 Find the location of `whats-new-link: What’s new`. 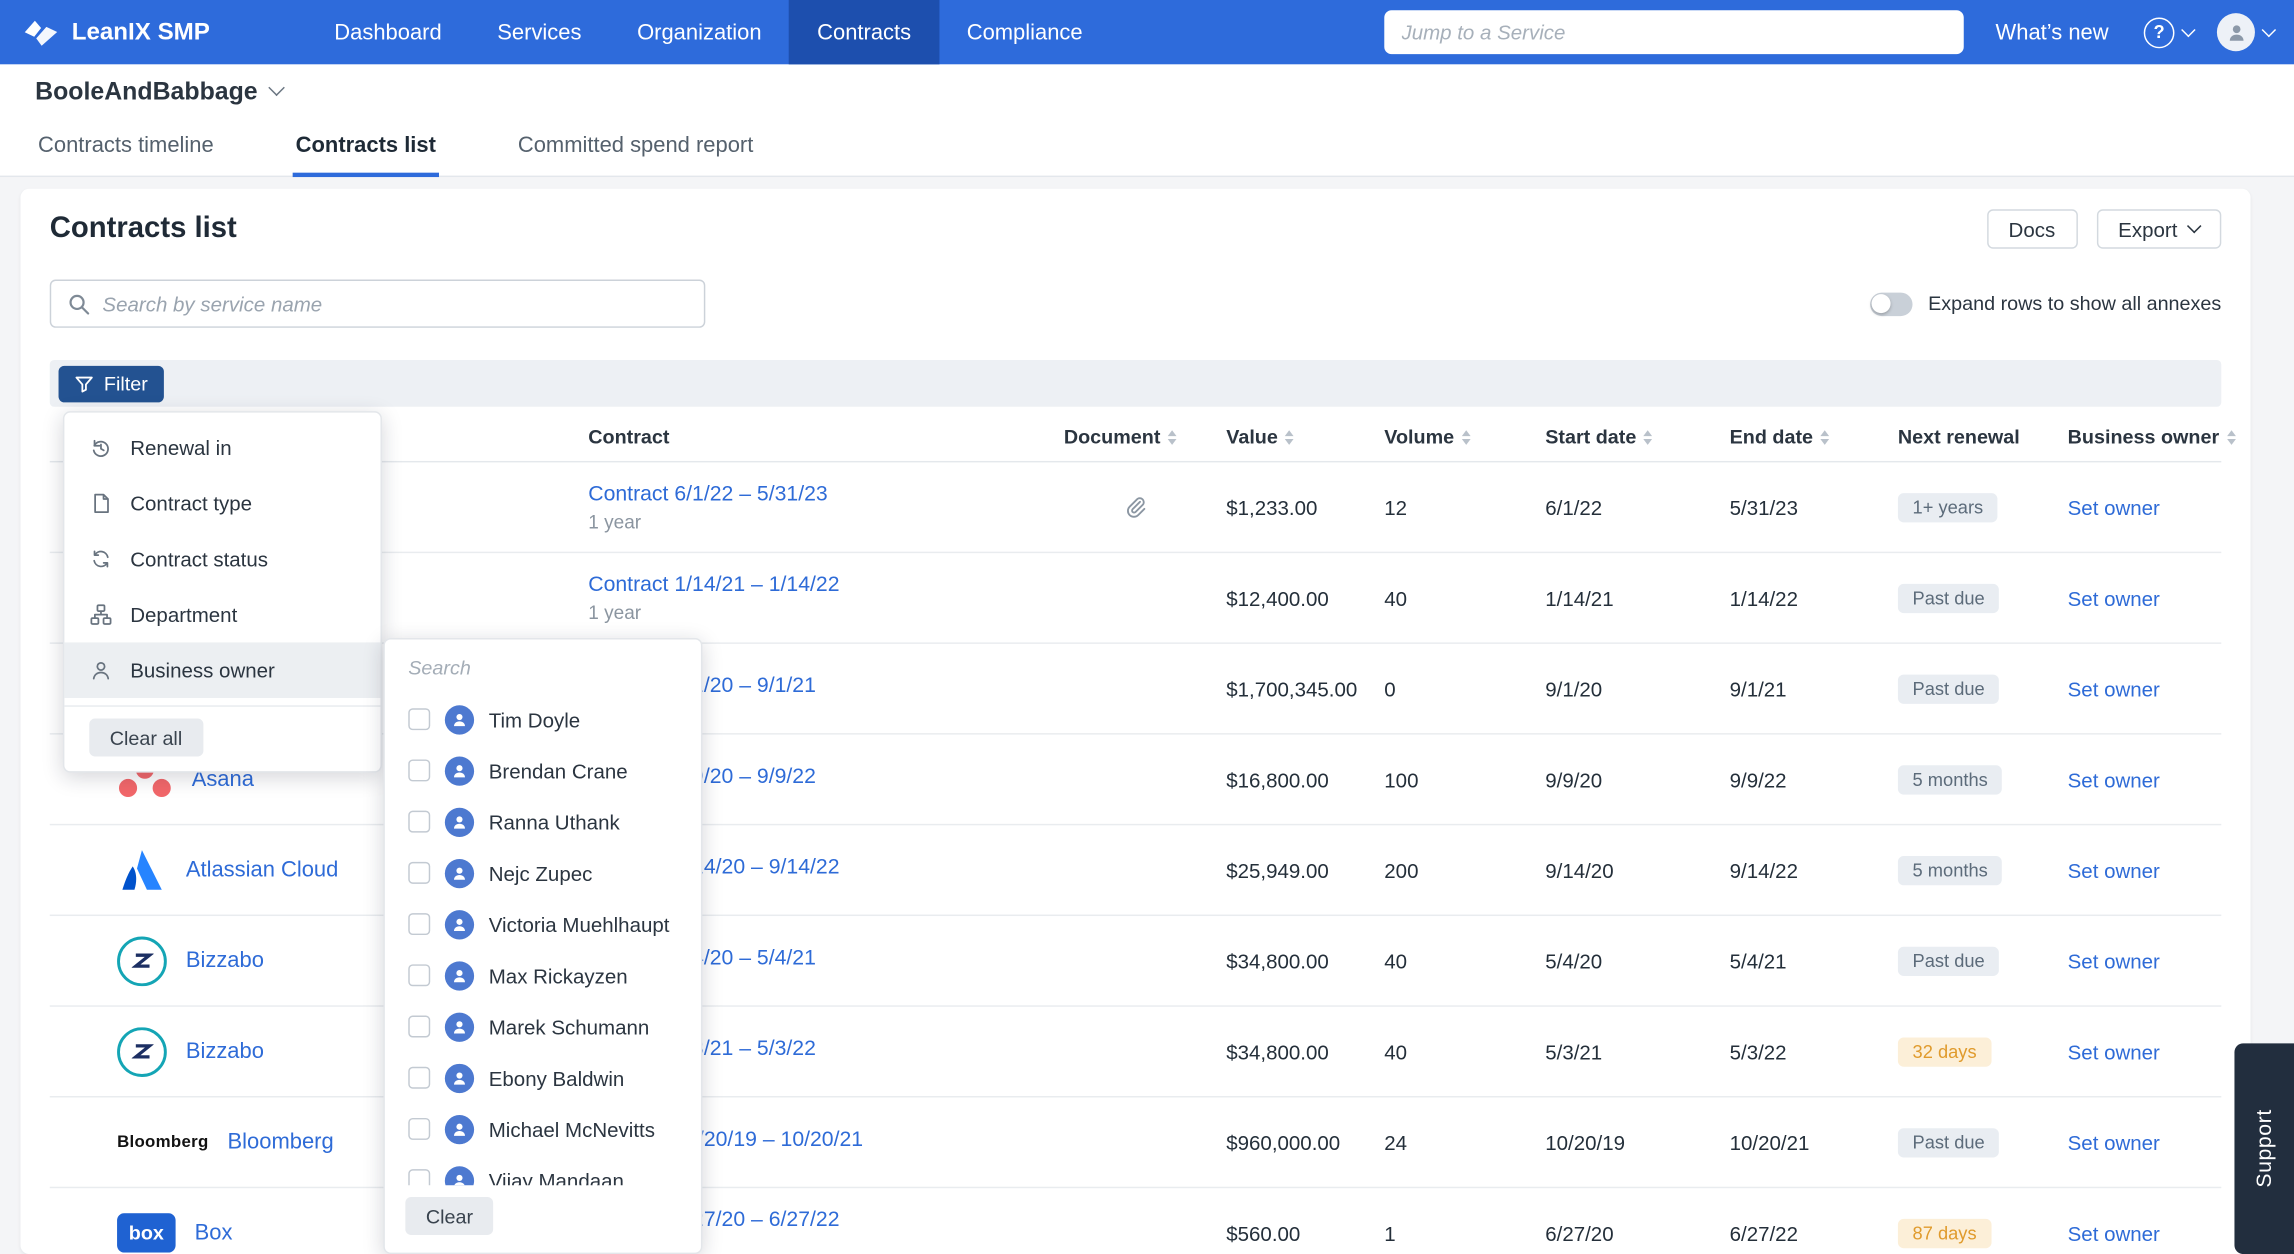

whats-new-link: What’s new is located at coordinates (2052, 32).